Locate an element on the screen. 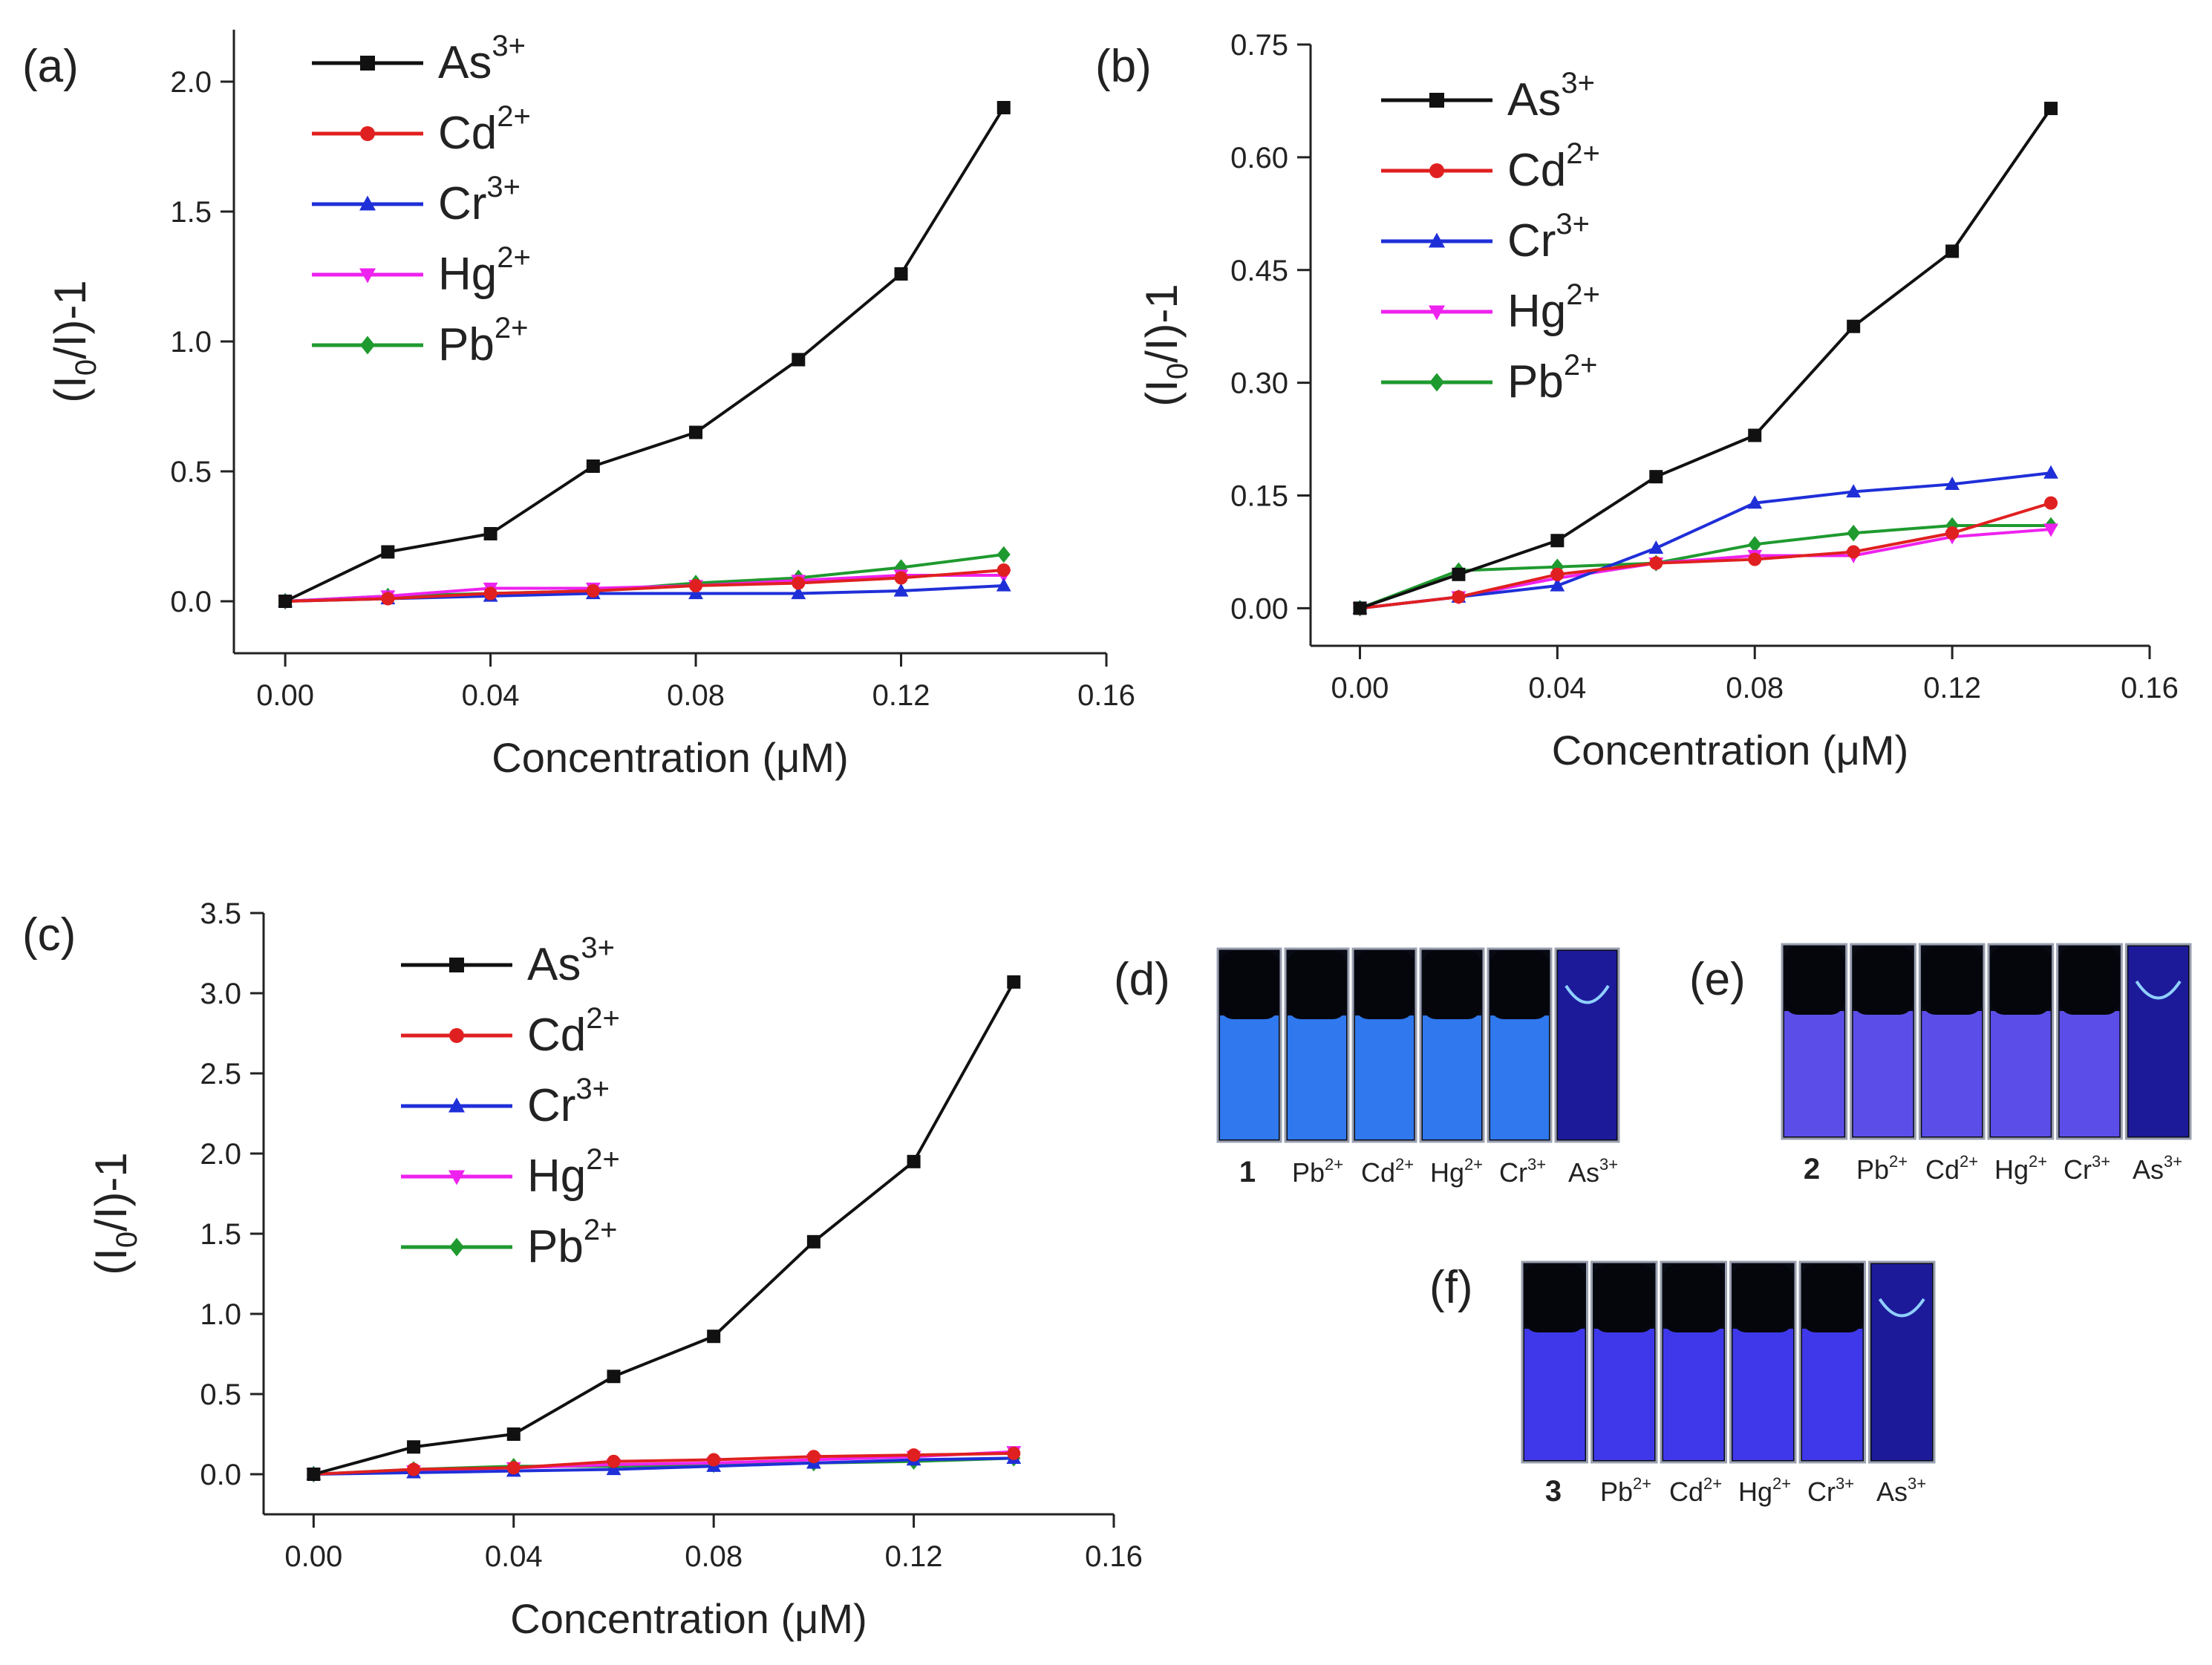 The image size is (2212, 1665). panel-label: (a) is located at coordinates (51, 66).